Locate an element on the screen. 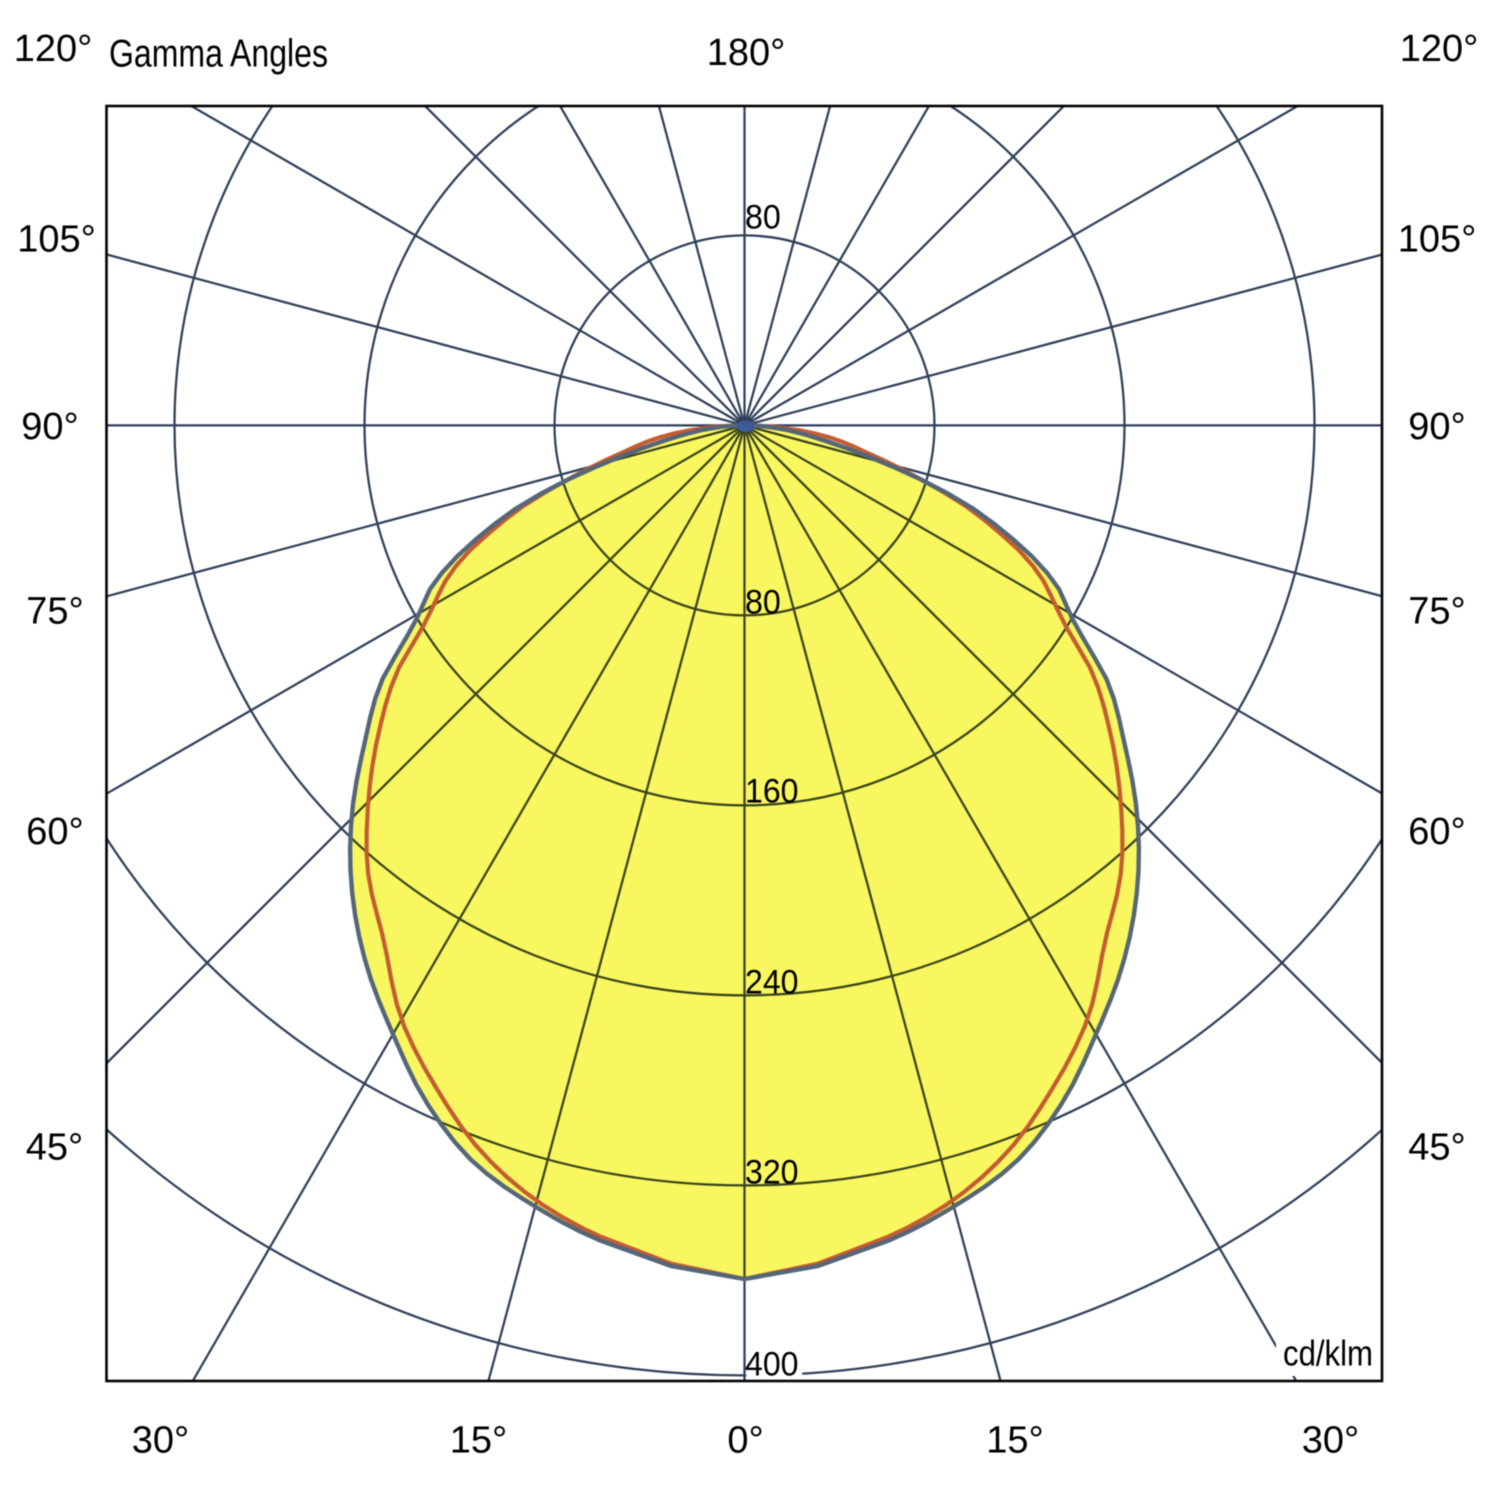 The image size is (1490, 1490). svg-text: 400 is located at coordinates (772, 1364).